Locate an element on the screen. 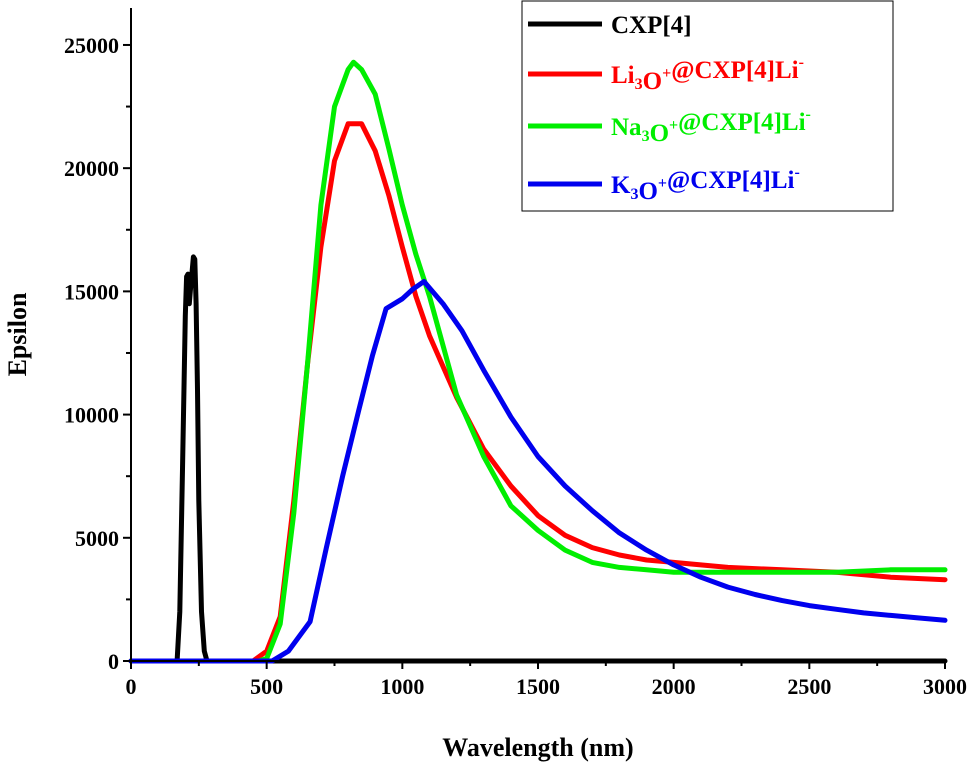  y-tick-label: 20000 is located at coordinates (91, 168).